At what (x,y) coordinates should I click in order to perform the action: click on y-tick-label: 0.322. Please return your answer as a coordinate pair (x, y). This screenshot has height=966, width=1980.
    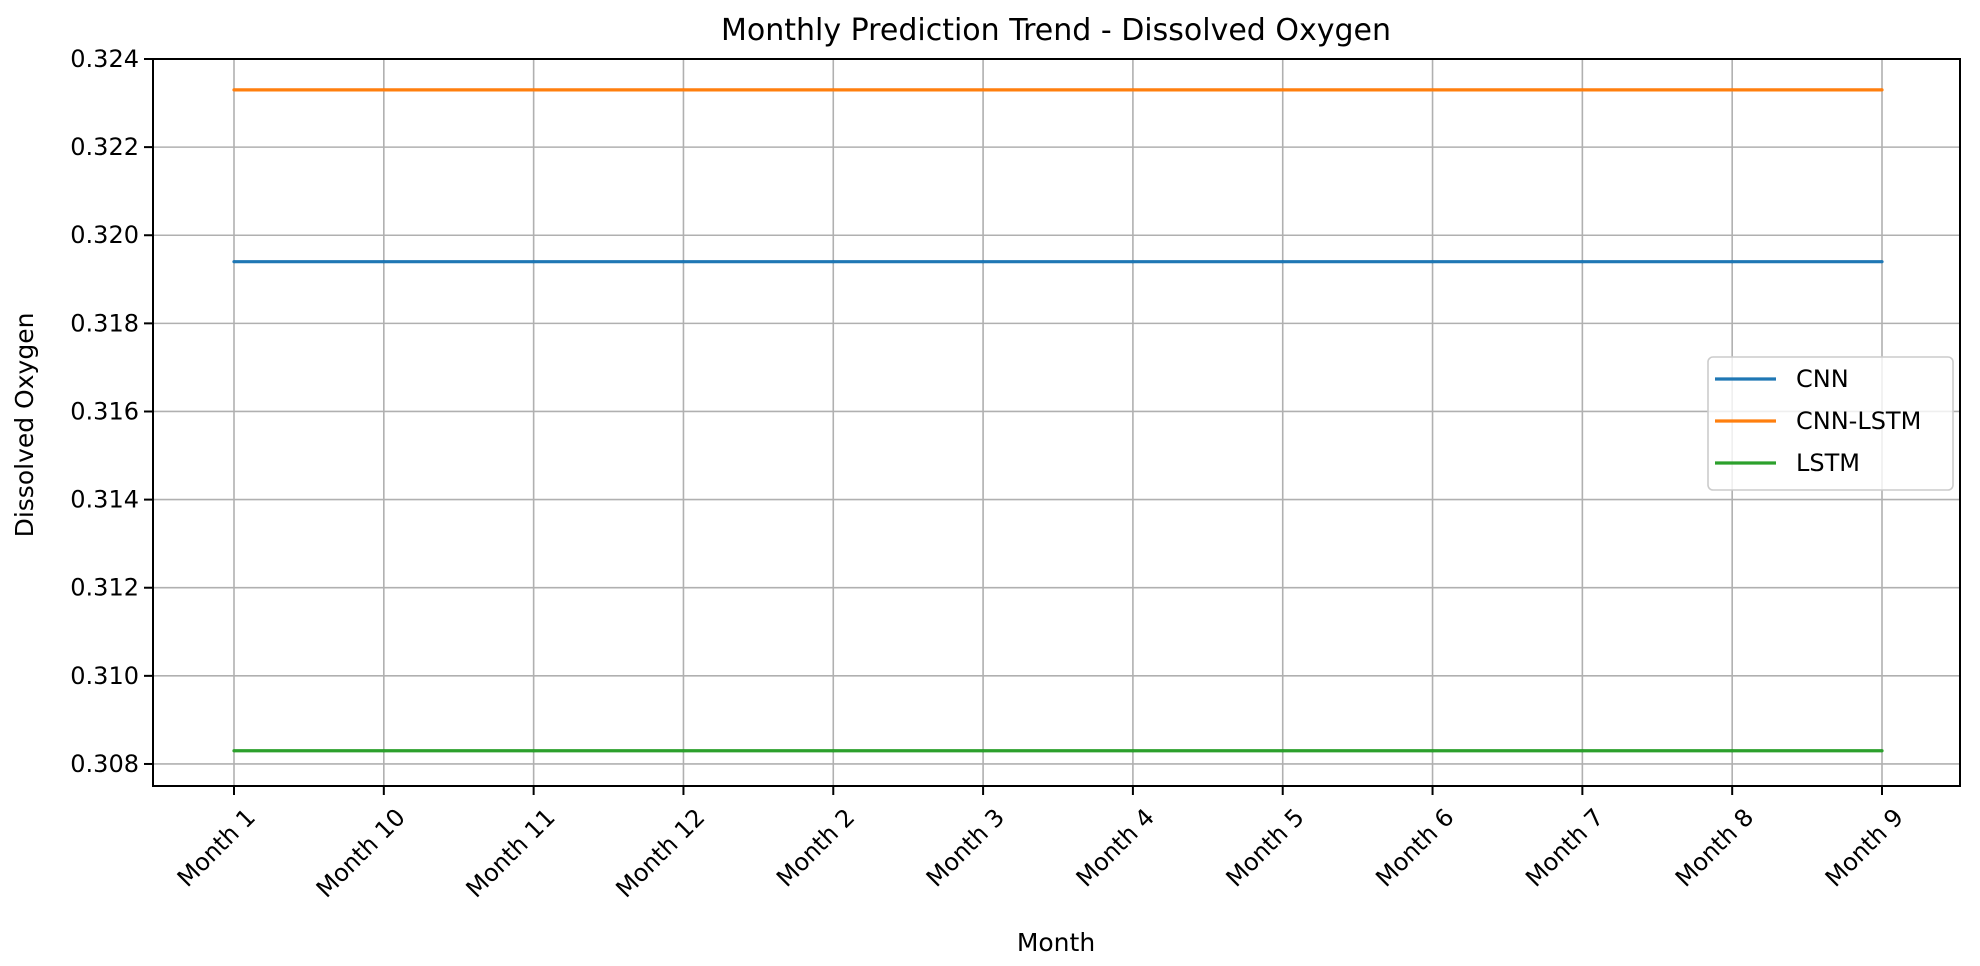
    Looking at the image, I should click on (104, 147).